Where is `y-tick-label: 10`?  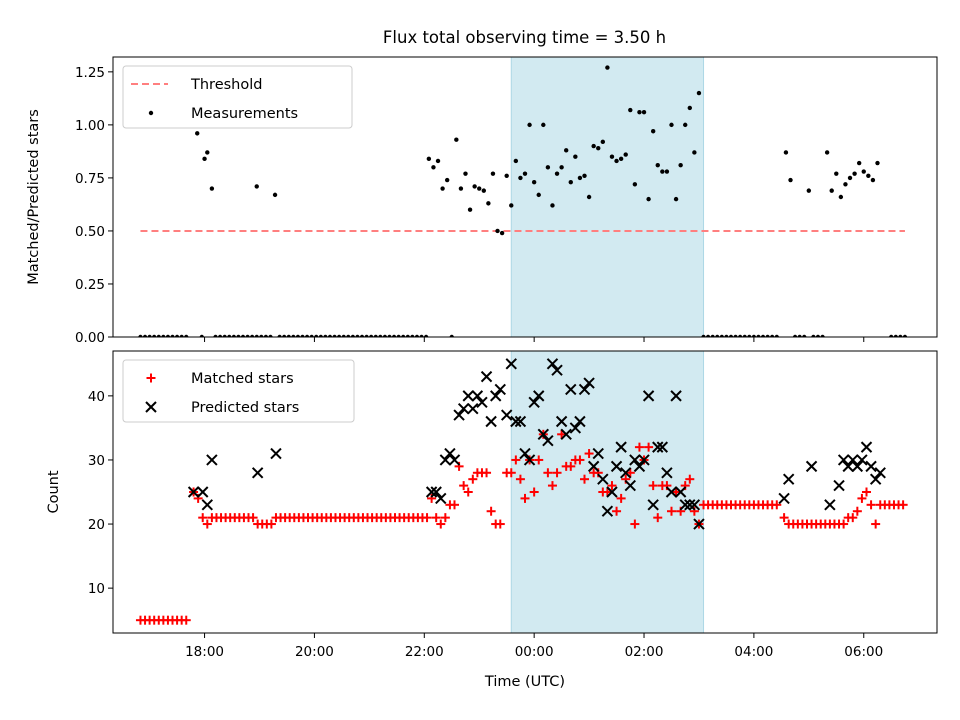
y-tick-label: 10 is located at coordinates (96, 589).